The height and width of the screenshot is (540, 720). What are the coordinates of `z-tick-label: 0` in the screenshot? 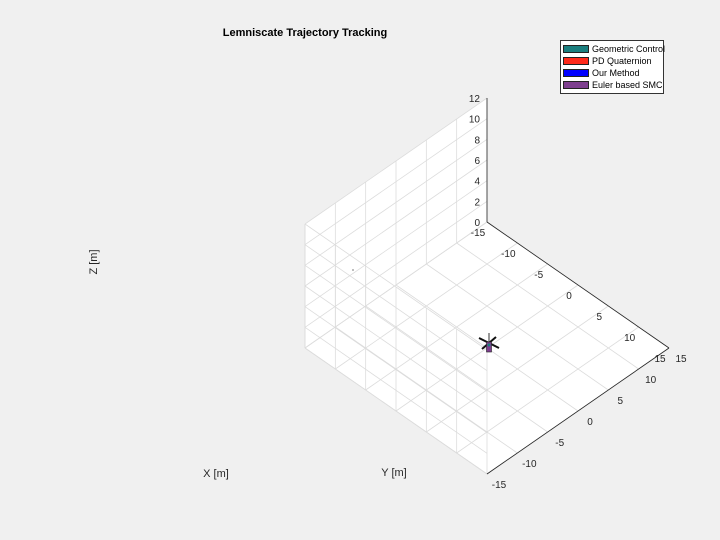 It's located at (477, 223).